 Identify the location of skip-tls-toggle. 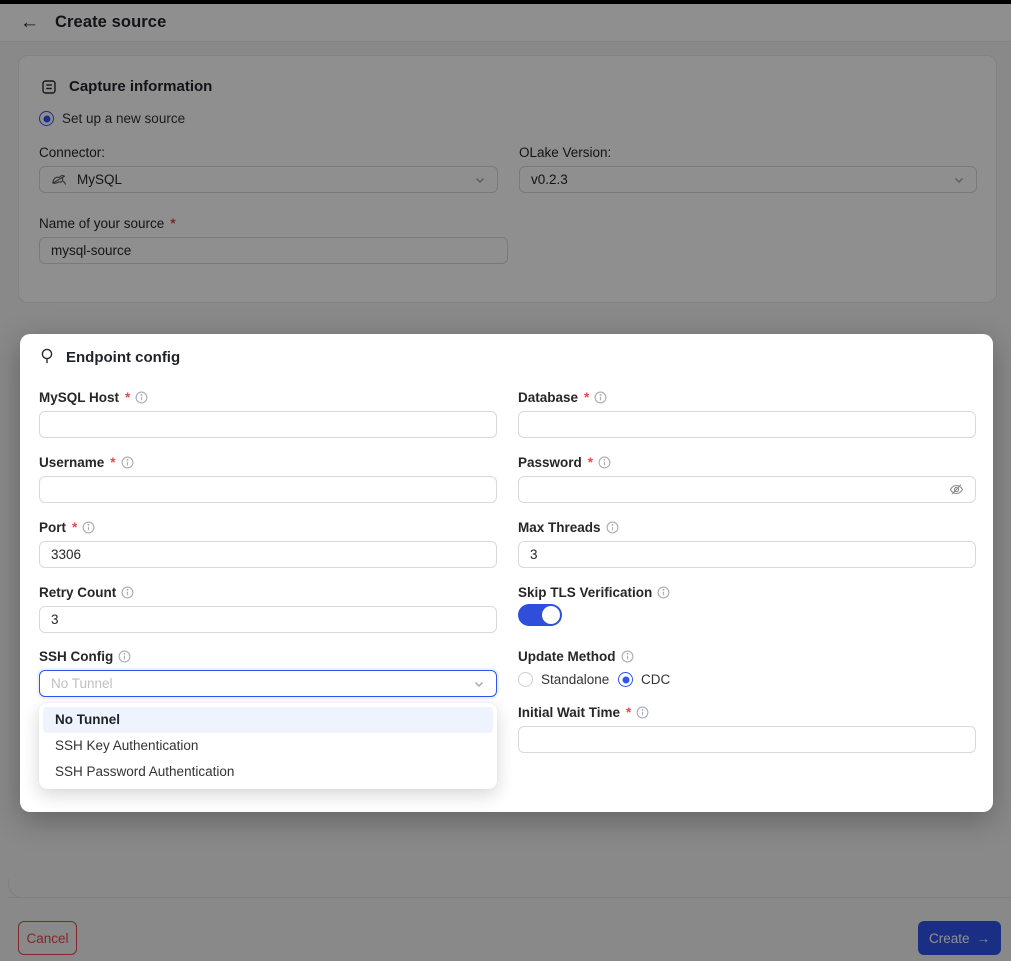
(540, 615).